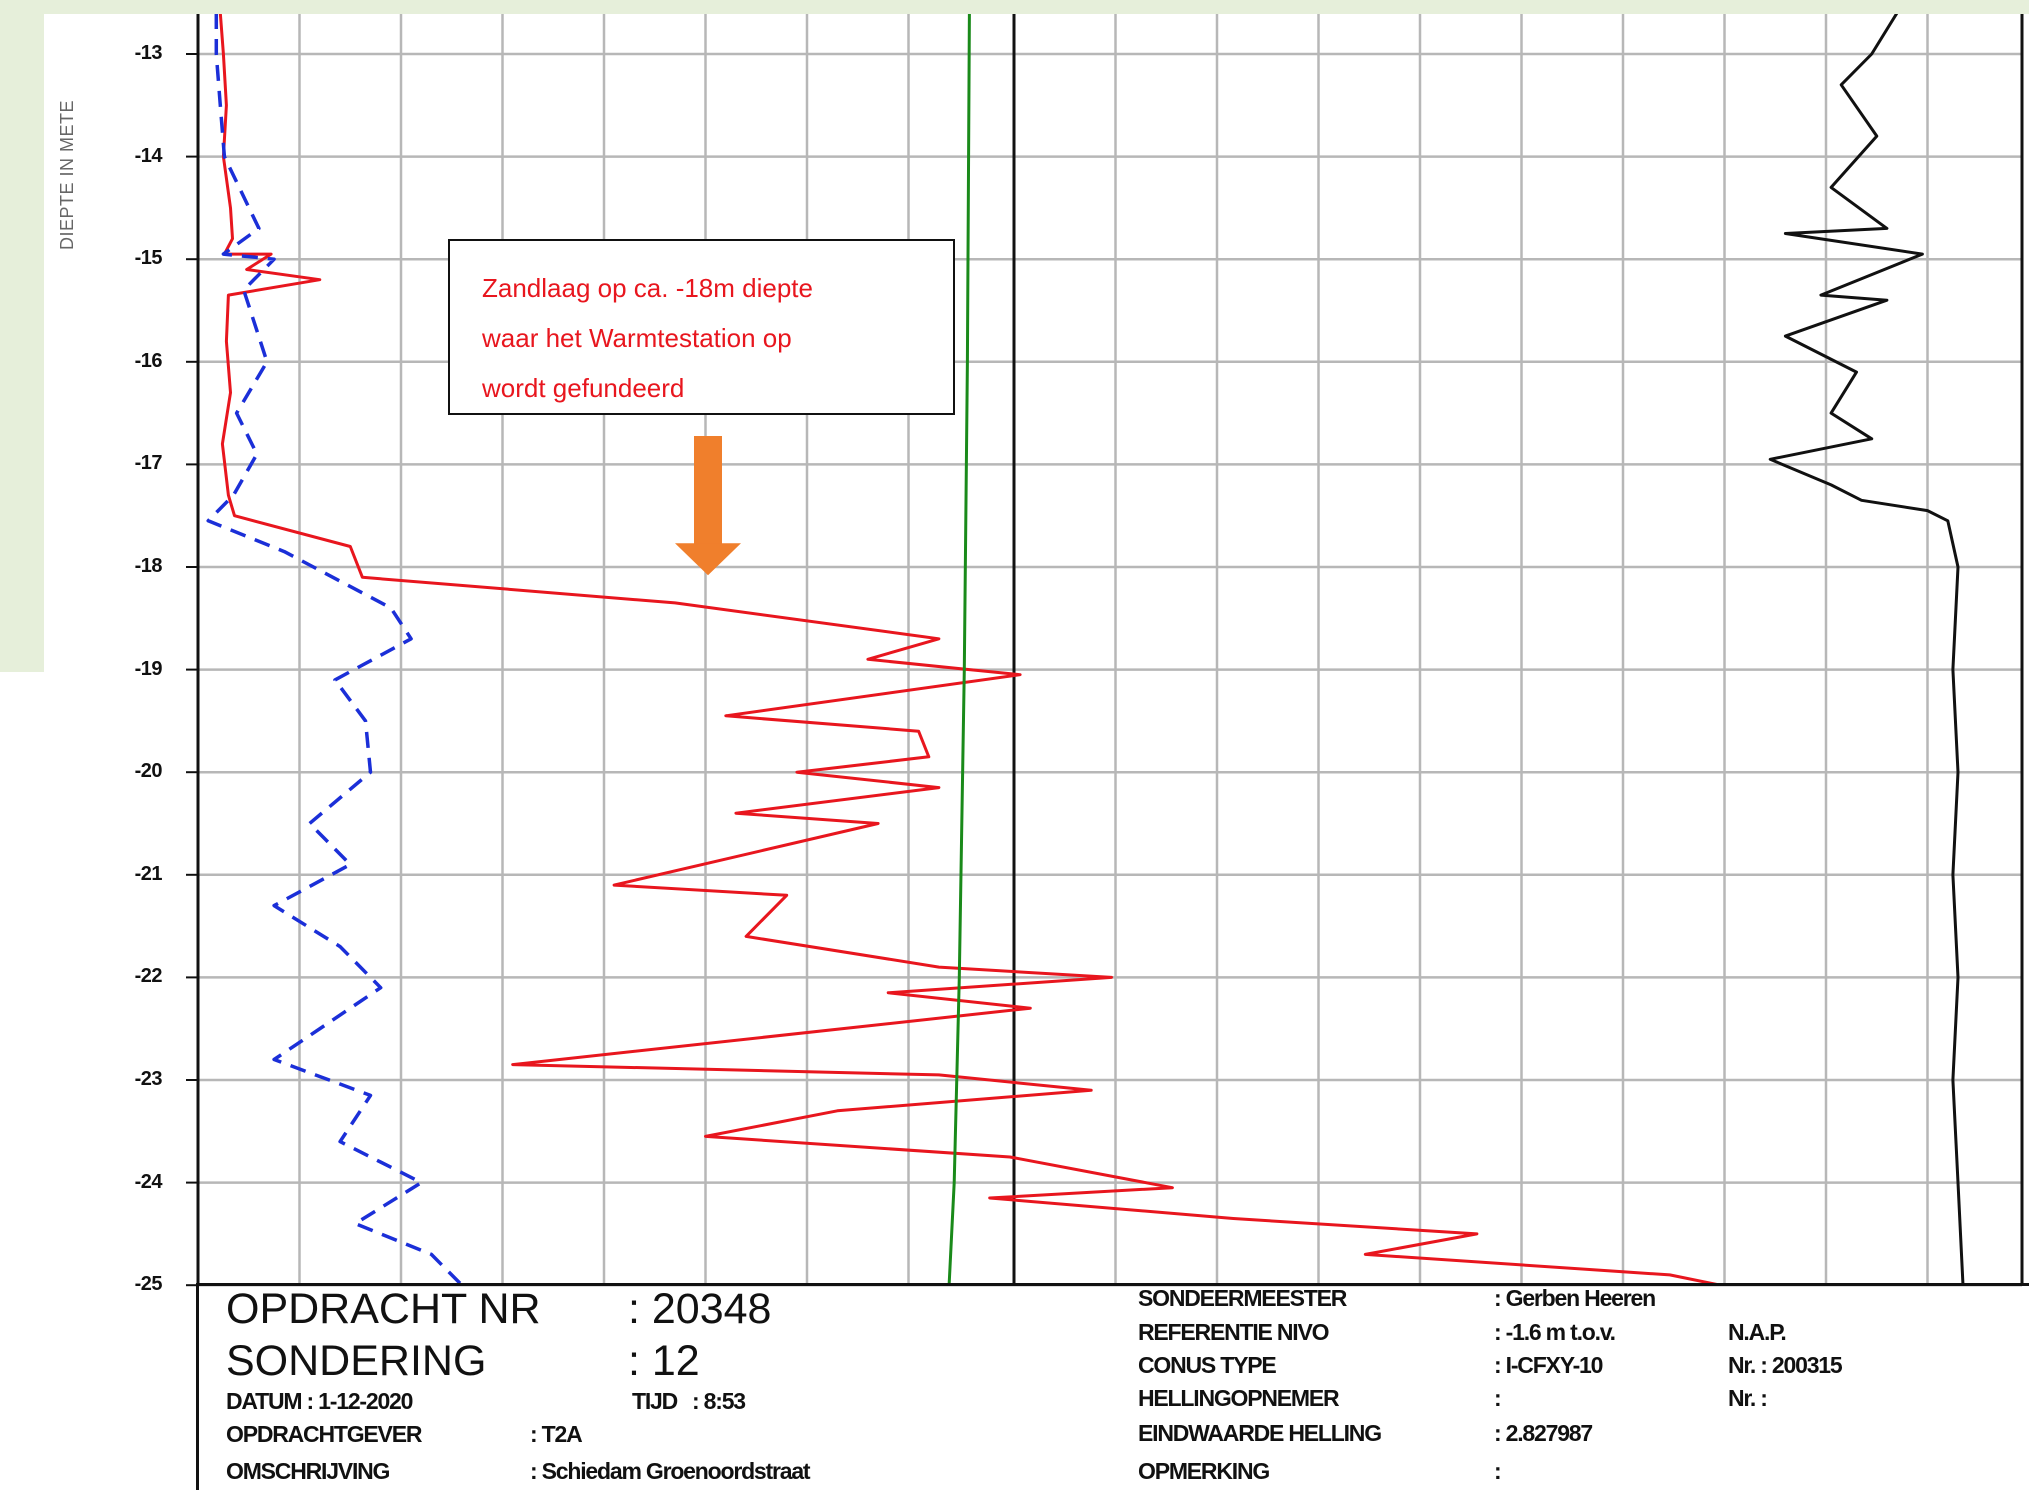 This screenshot has height=1490, width=2029. Describe the element at coordinates (1207, 1365) in the screenshot. I see `conus-label: CONUS TYPE` at that location.